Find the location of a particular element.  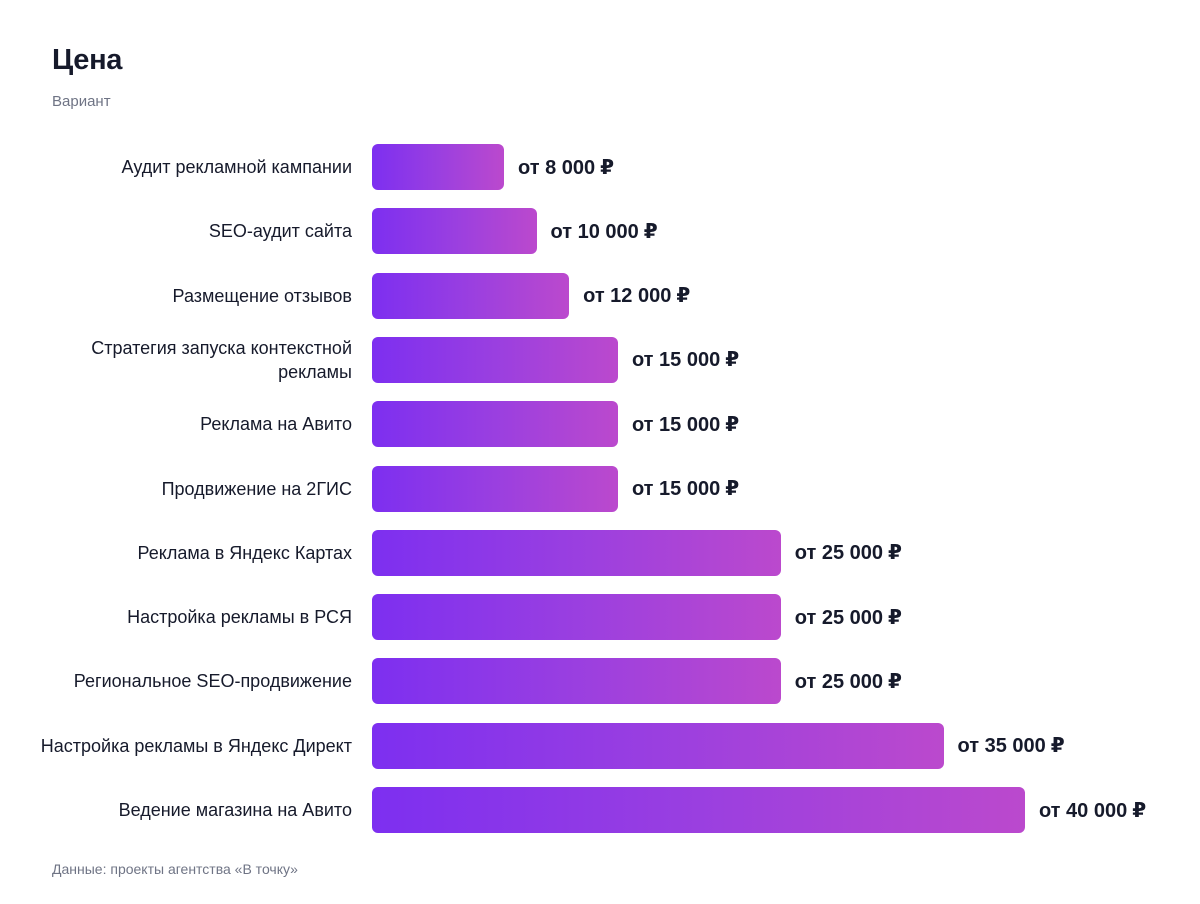

value-label: от 10 000 ₽ is located at coordinates (604, 231).